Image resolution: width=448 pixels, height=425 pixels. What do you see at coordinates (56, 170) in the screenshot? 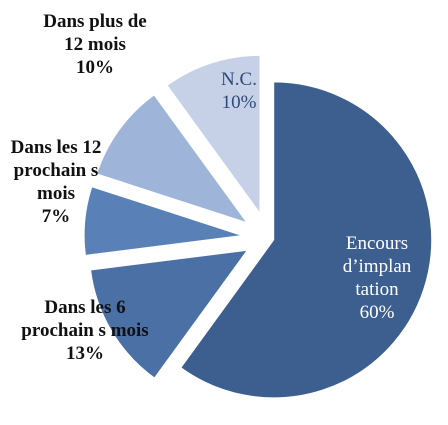
I see `category-label: Dans les 12 prochain s mois` at bounding box center [56, 170].